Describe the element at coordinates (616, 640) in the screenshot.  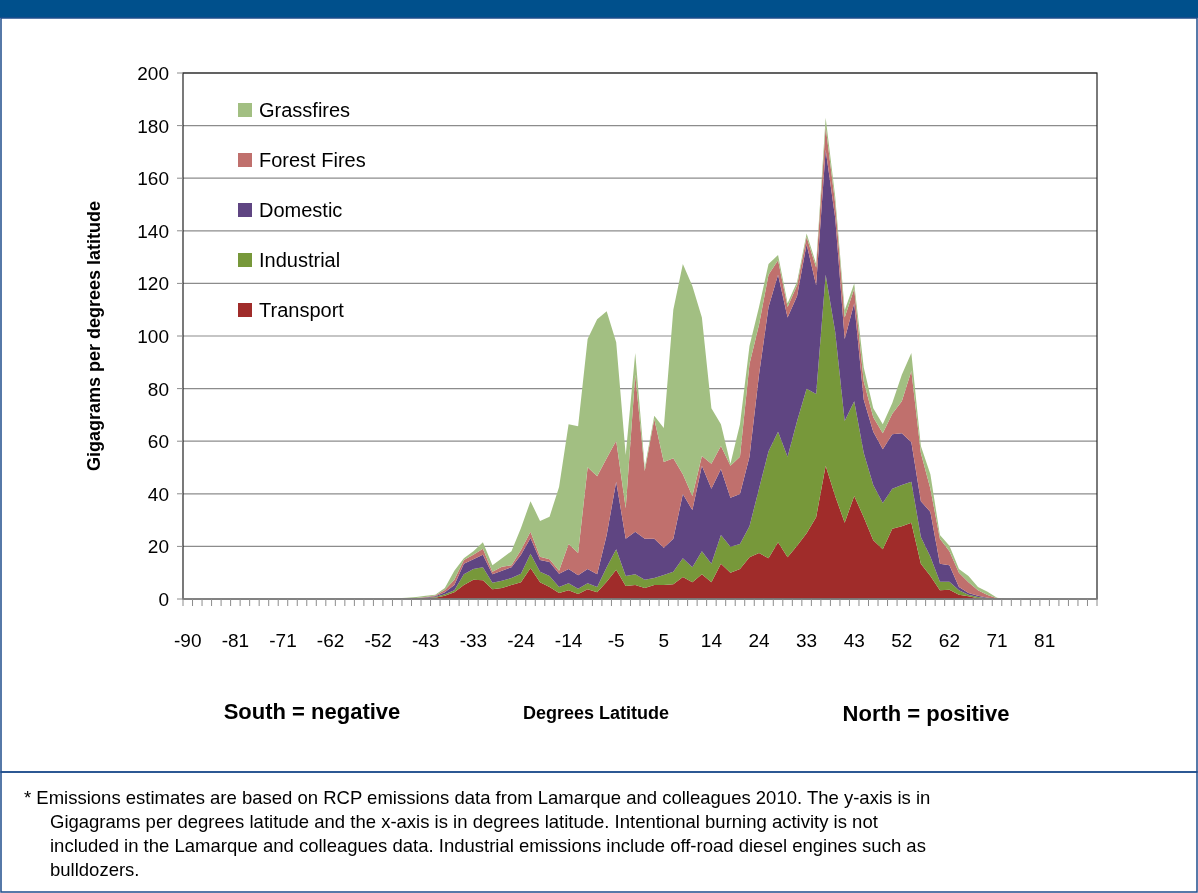
I see `x-tick-label: -5` at that location.